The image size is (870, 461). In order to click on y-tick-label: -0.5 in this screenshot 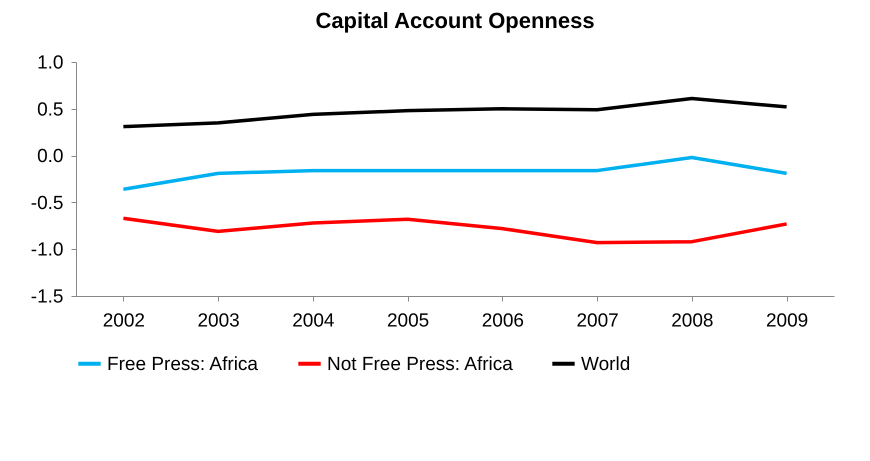, I will do `click(47, 203)`.